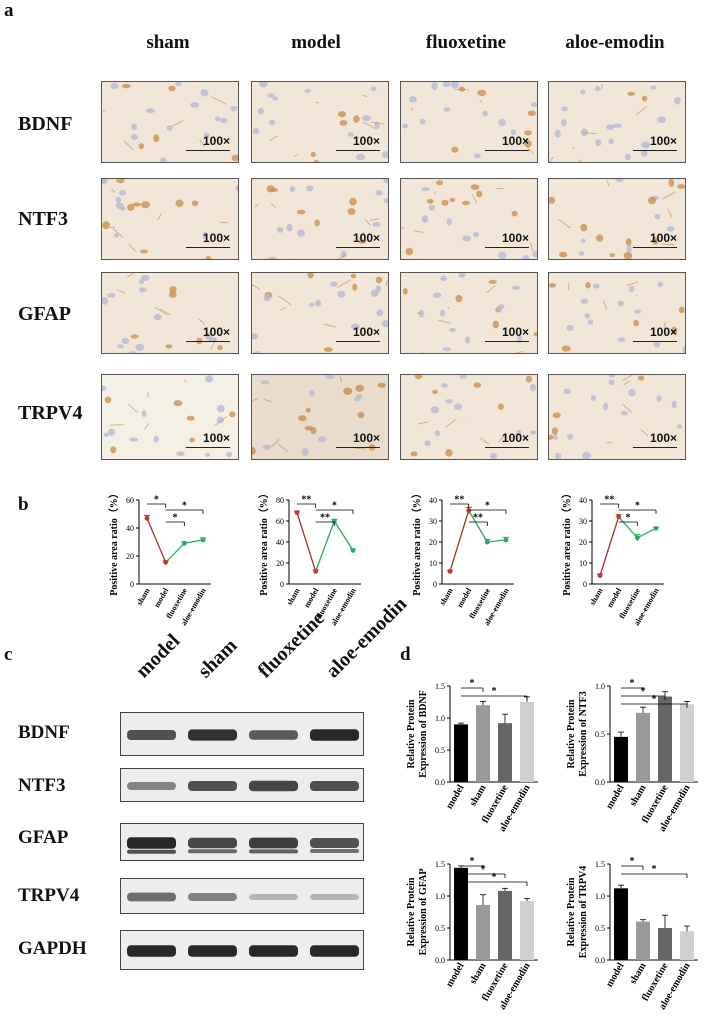 Image resolution: width=714 pixels, height=1025 pixels. What do you see at coordinates (583, 912) in the screenshot?
I see `y-axis-label: Expression of TRPV4` at bounding box center [583, 912].